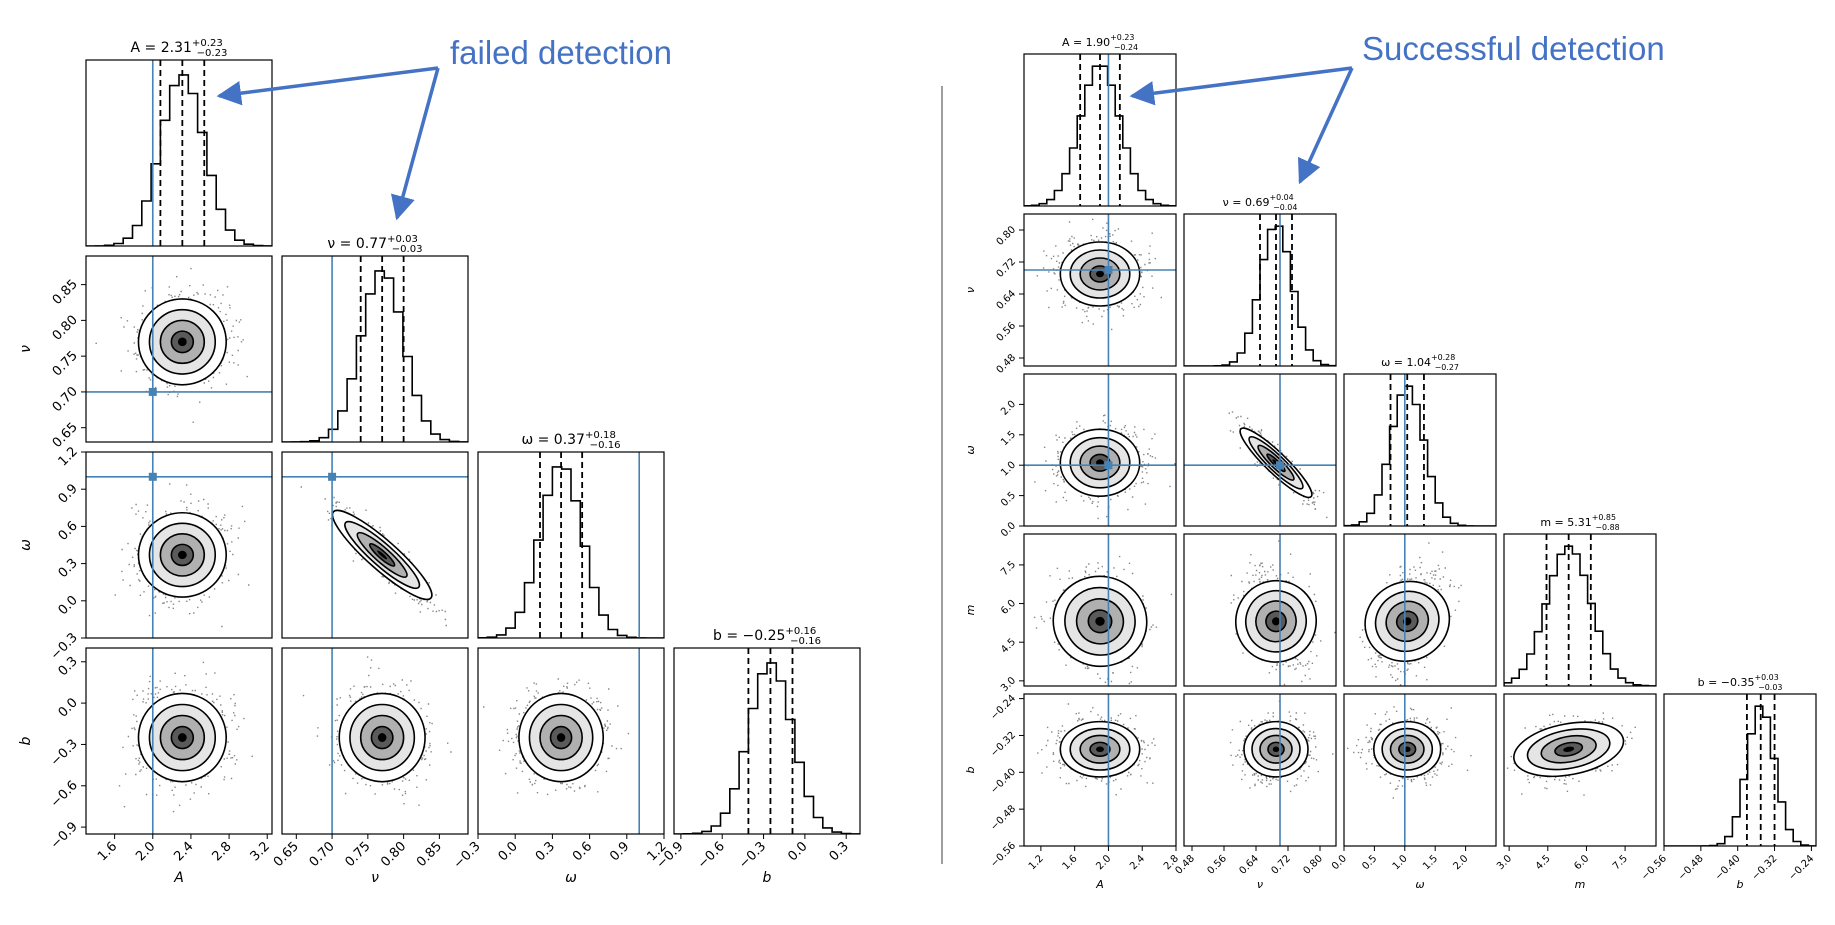 The image size is (1835, 925). Describe the element at coordinates (1070, 862) in the screenshot. I see `x-tick-label: 1.6` at that location.